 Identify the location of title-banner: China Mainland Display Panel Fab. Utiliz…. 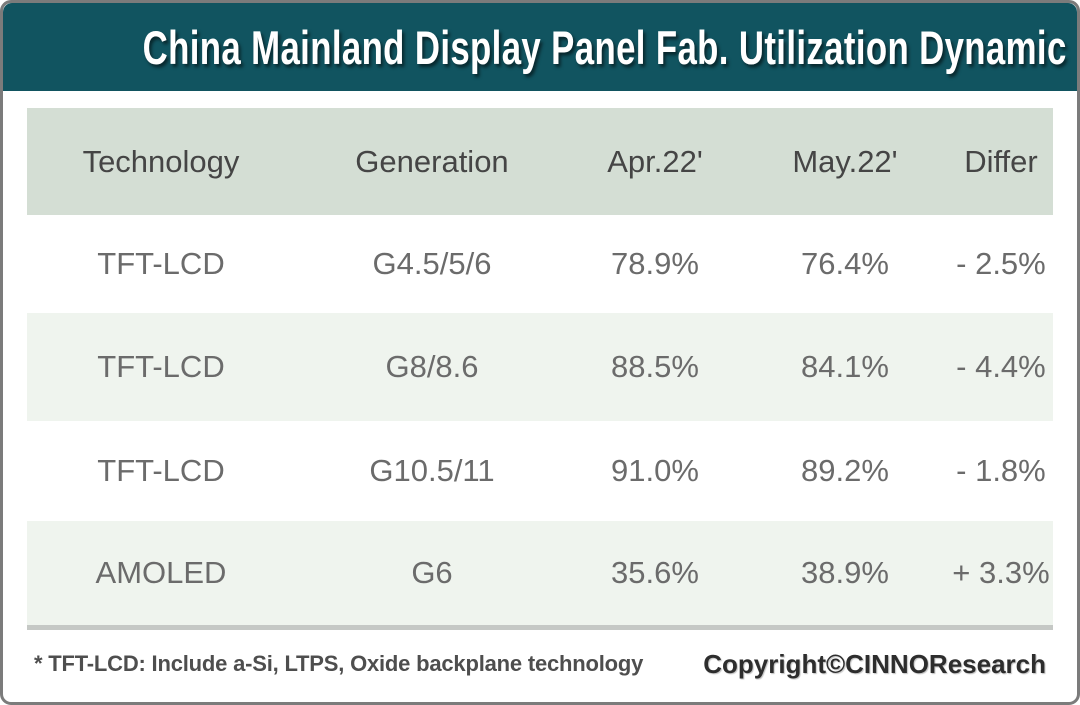
(540, 47).